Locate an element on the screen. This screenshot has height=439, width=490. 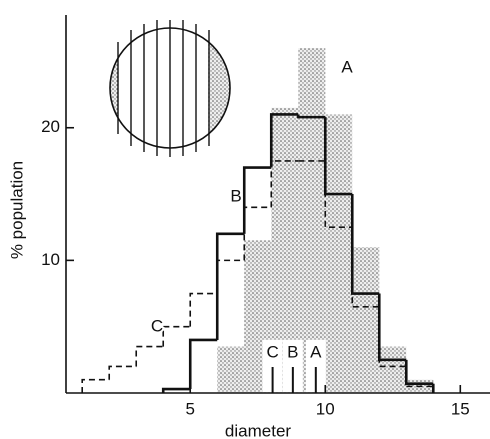
series-label: C is located at coordinates (157, 325).